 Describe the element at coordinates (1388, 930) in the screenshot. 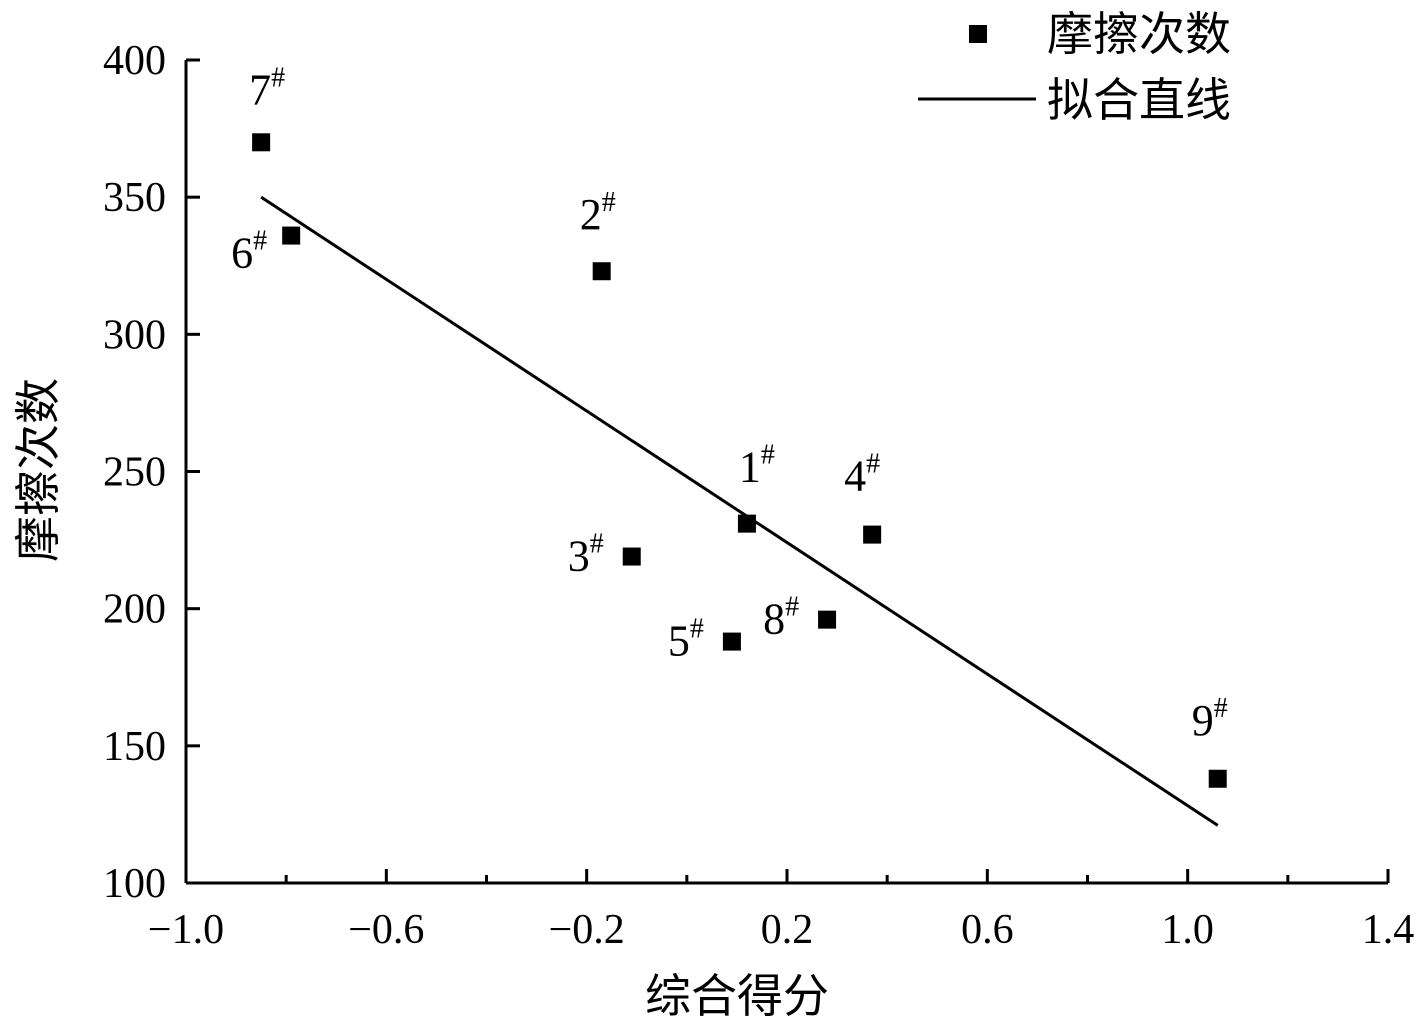

I see `x-tick-label: 1.4` at that location.